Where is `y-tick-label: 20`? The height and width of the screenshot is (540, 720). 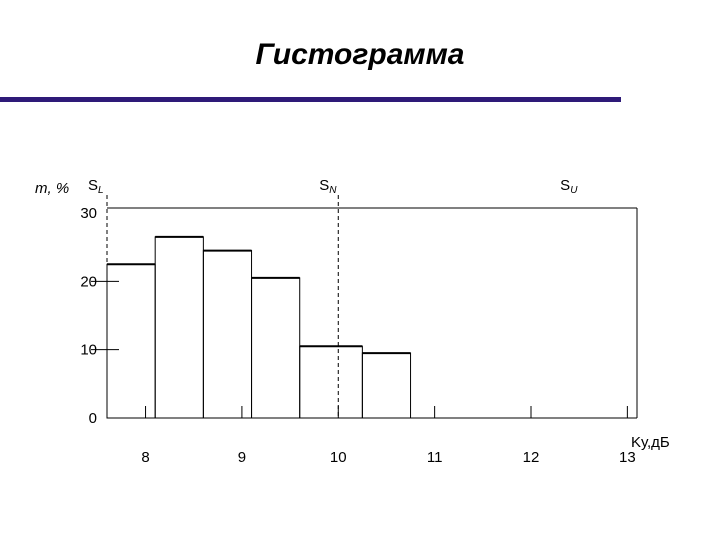 y-tick-label: 20 is located at coordinates (88, 281).